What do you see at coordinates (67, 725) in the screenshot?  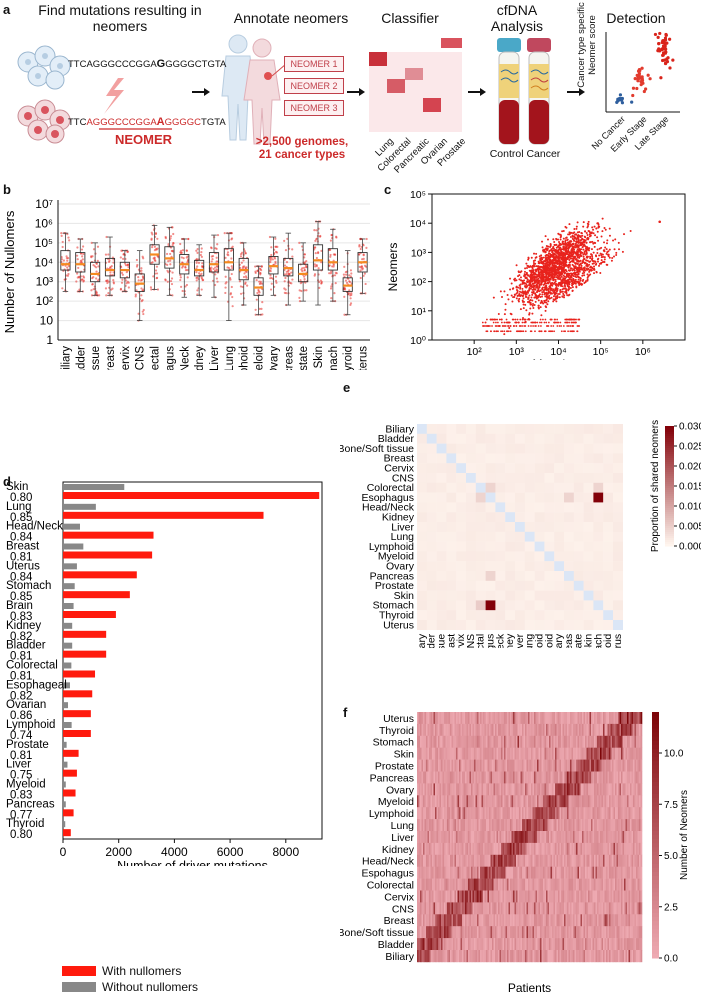 I see `bar-without-lymphoid` at bounding box center [67, 725].